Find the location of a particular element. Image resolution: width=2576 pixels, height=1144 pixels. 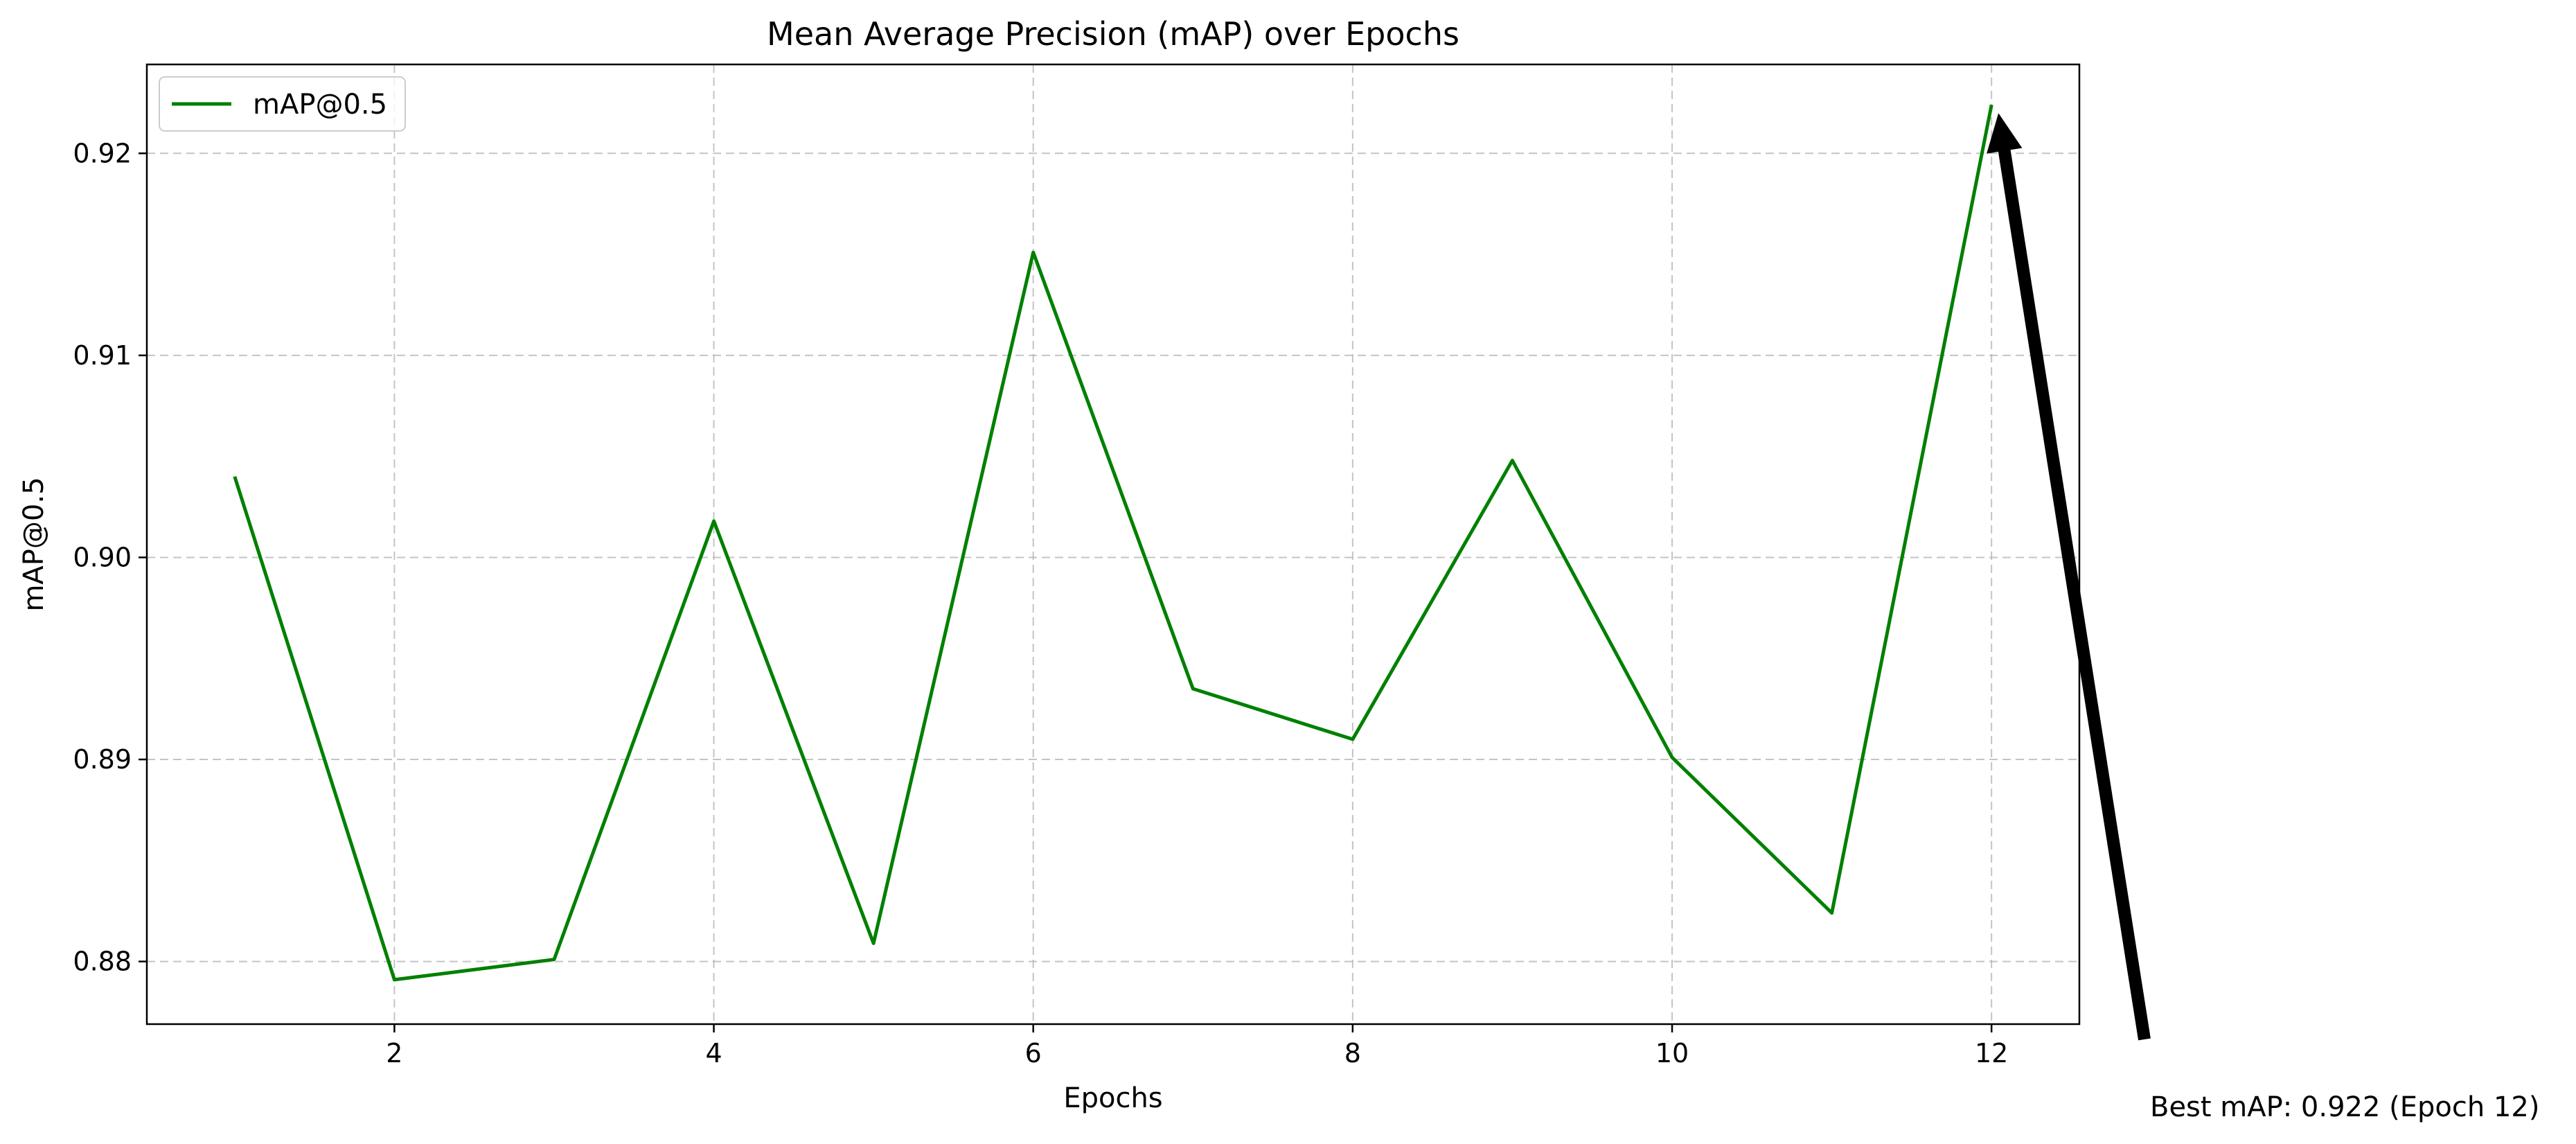

y-tick-label: 0.90 is located at coordinates (102, 557).